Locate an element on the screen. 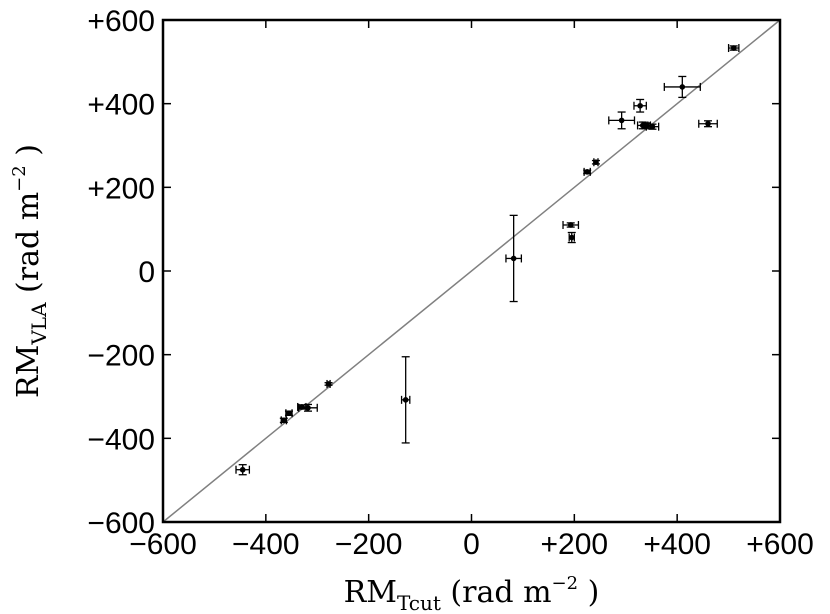 This screenshot has width=830, height=614. x-tick-label: 0 is located at coordinates (471, 544).